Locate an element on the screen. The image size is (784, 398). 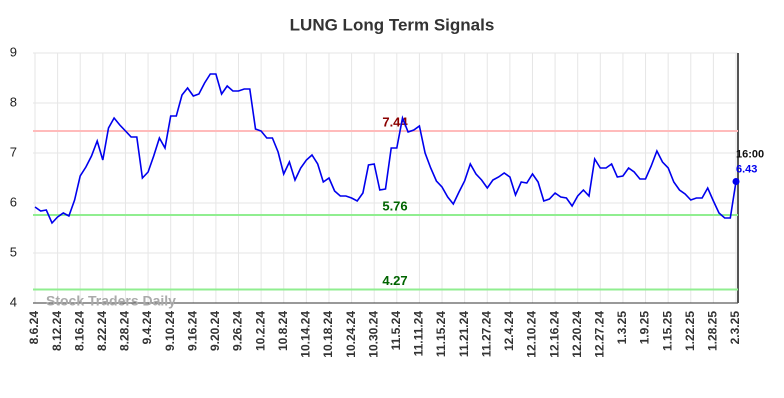
y-tick-label: 4 is located at coordinates (13, 301).